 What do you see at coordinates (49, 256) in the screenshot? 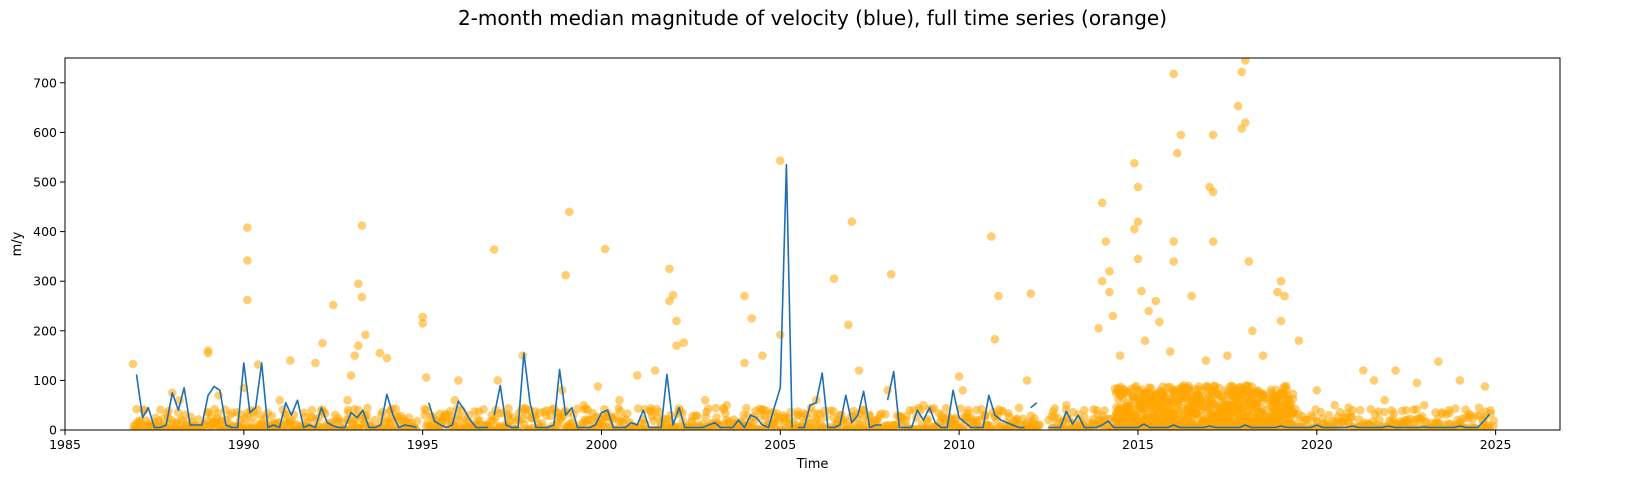
I see `y-axis: 0 100 200 300 400 500 600 700` at bounding box center [49, 256].